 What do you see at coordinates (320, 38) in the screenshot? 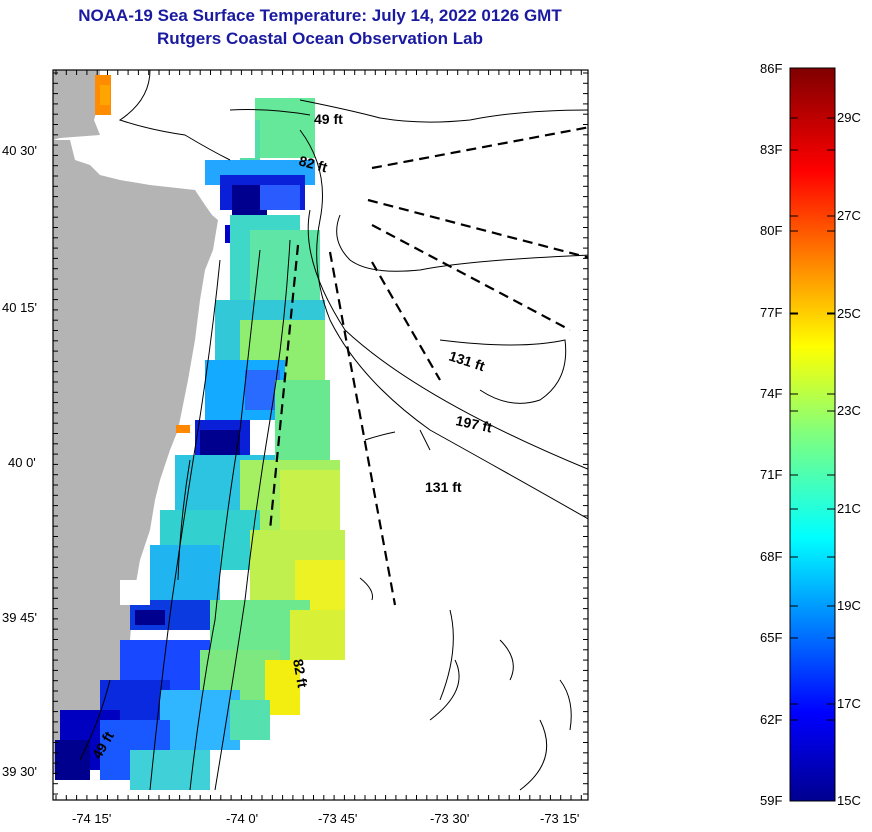
I see `map-subtitle: Rutgers Coastal Ocean Observation Lab` at bounding box center [320, 38].